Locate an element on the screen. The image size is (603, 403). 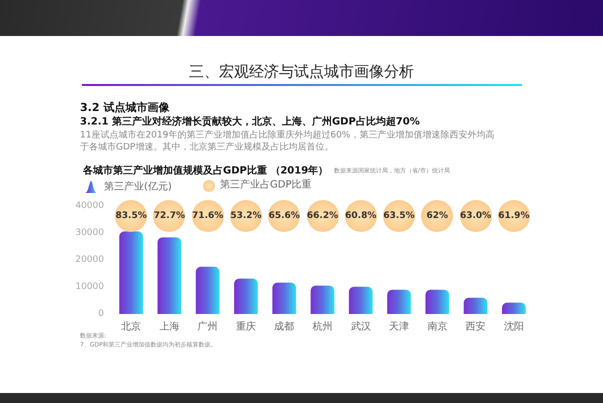
circle-badge: 60.8% is located at coordinates (360, 216).